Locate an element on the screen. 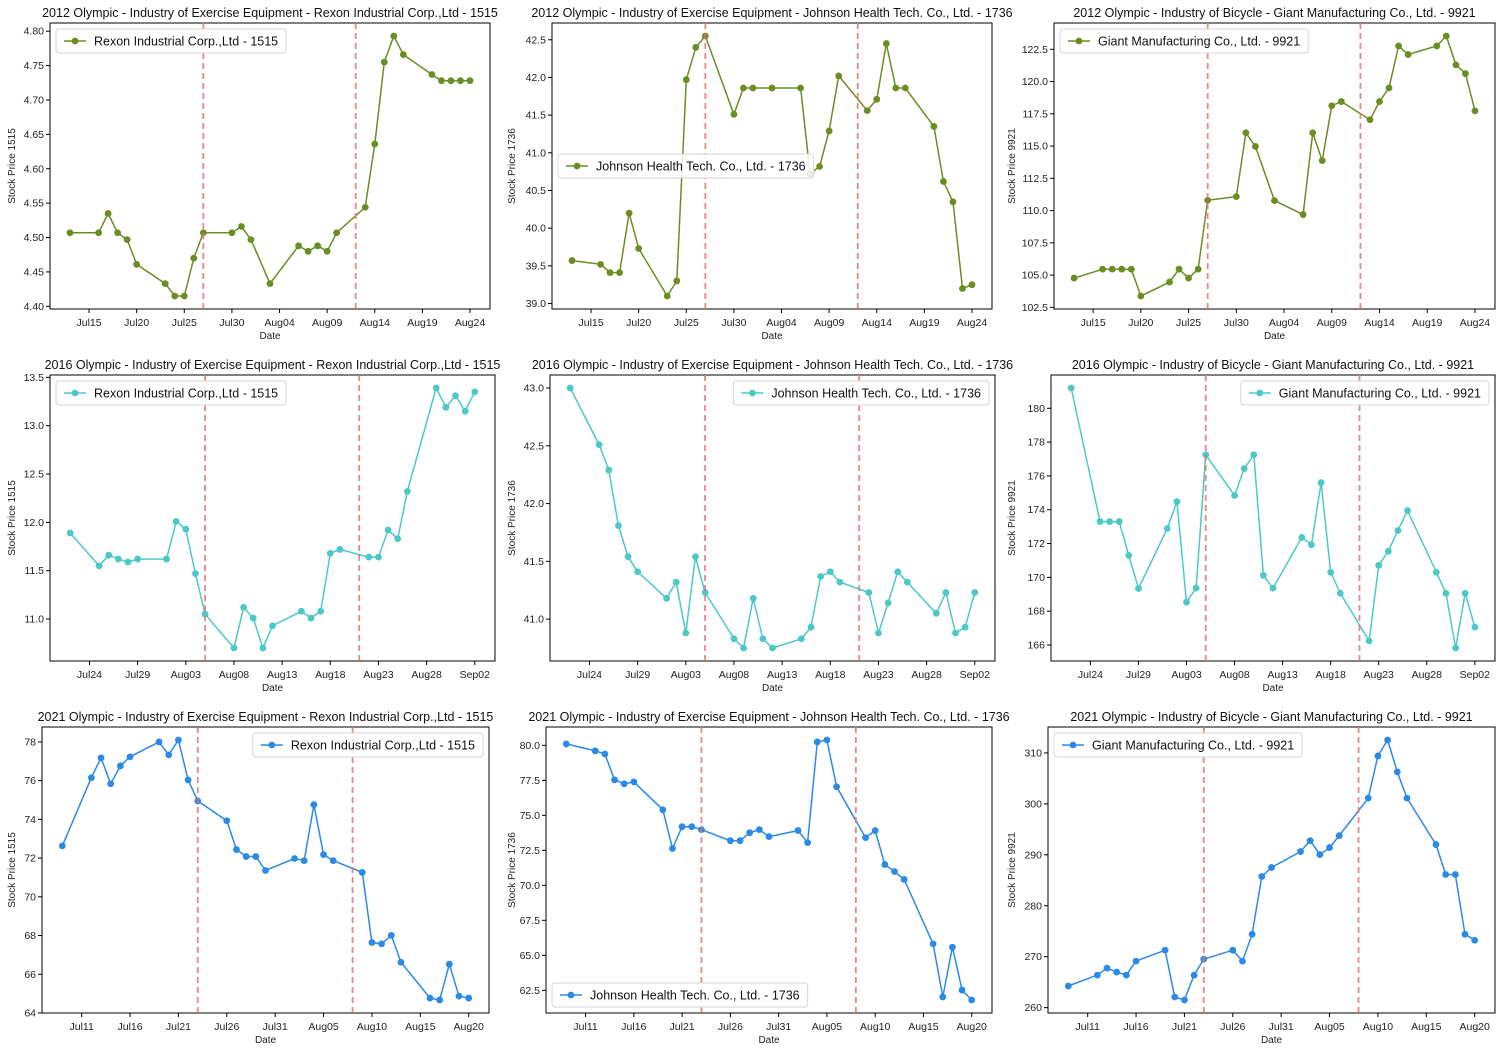  y-tick-label: 11.0 is located at coordinates (34, 620).